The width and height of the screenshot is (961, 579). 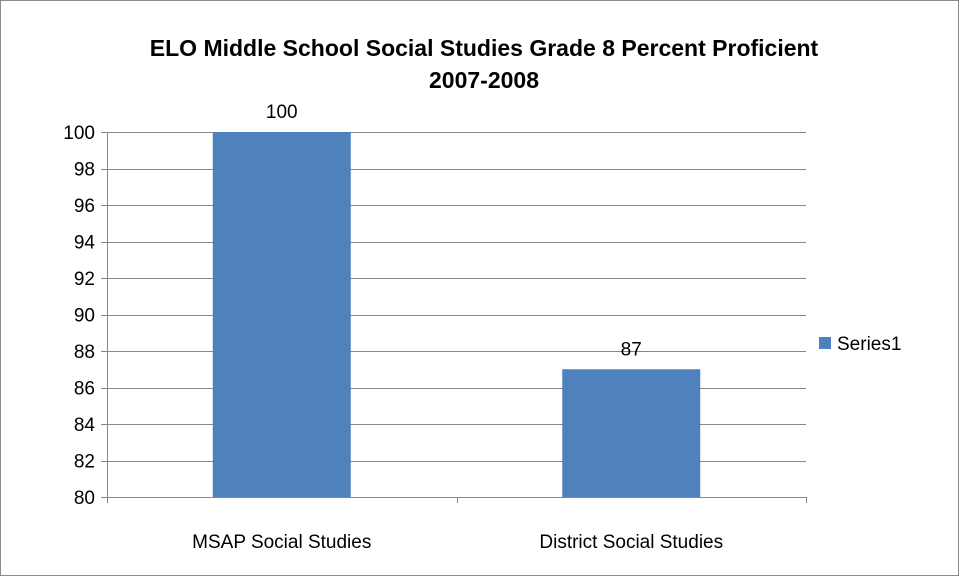 What do you see at coordinates (84, 279) in the screenshot?
I see `y-tick-label: 92` at bounding box center [84, 279].